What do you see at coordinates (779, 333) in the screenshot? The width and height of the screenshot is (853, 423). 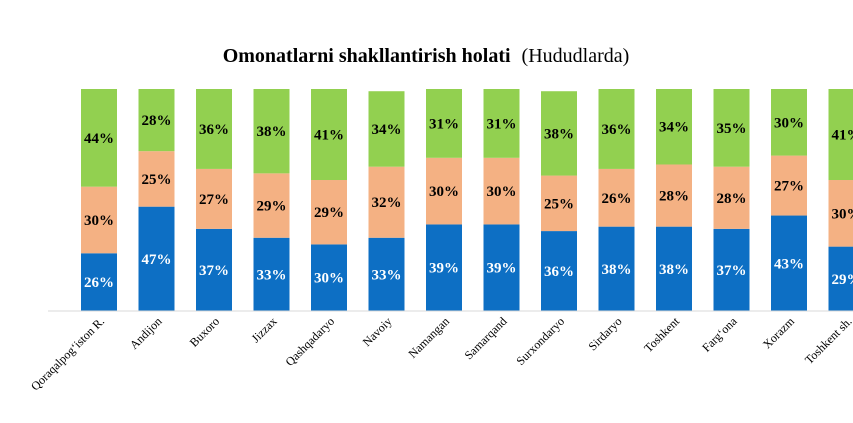 I see `category-label: Xorazm` at bounding box center [779, 333].